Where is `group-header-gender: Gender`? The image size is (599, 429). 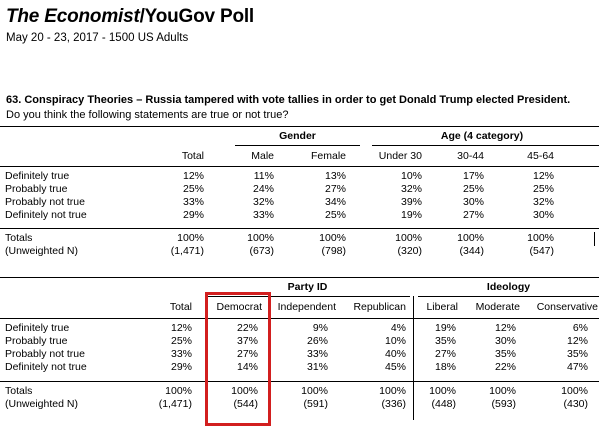 group-header-gender: Gender is located at coordinates (297, 136).